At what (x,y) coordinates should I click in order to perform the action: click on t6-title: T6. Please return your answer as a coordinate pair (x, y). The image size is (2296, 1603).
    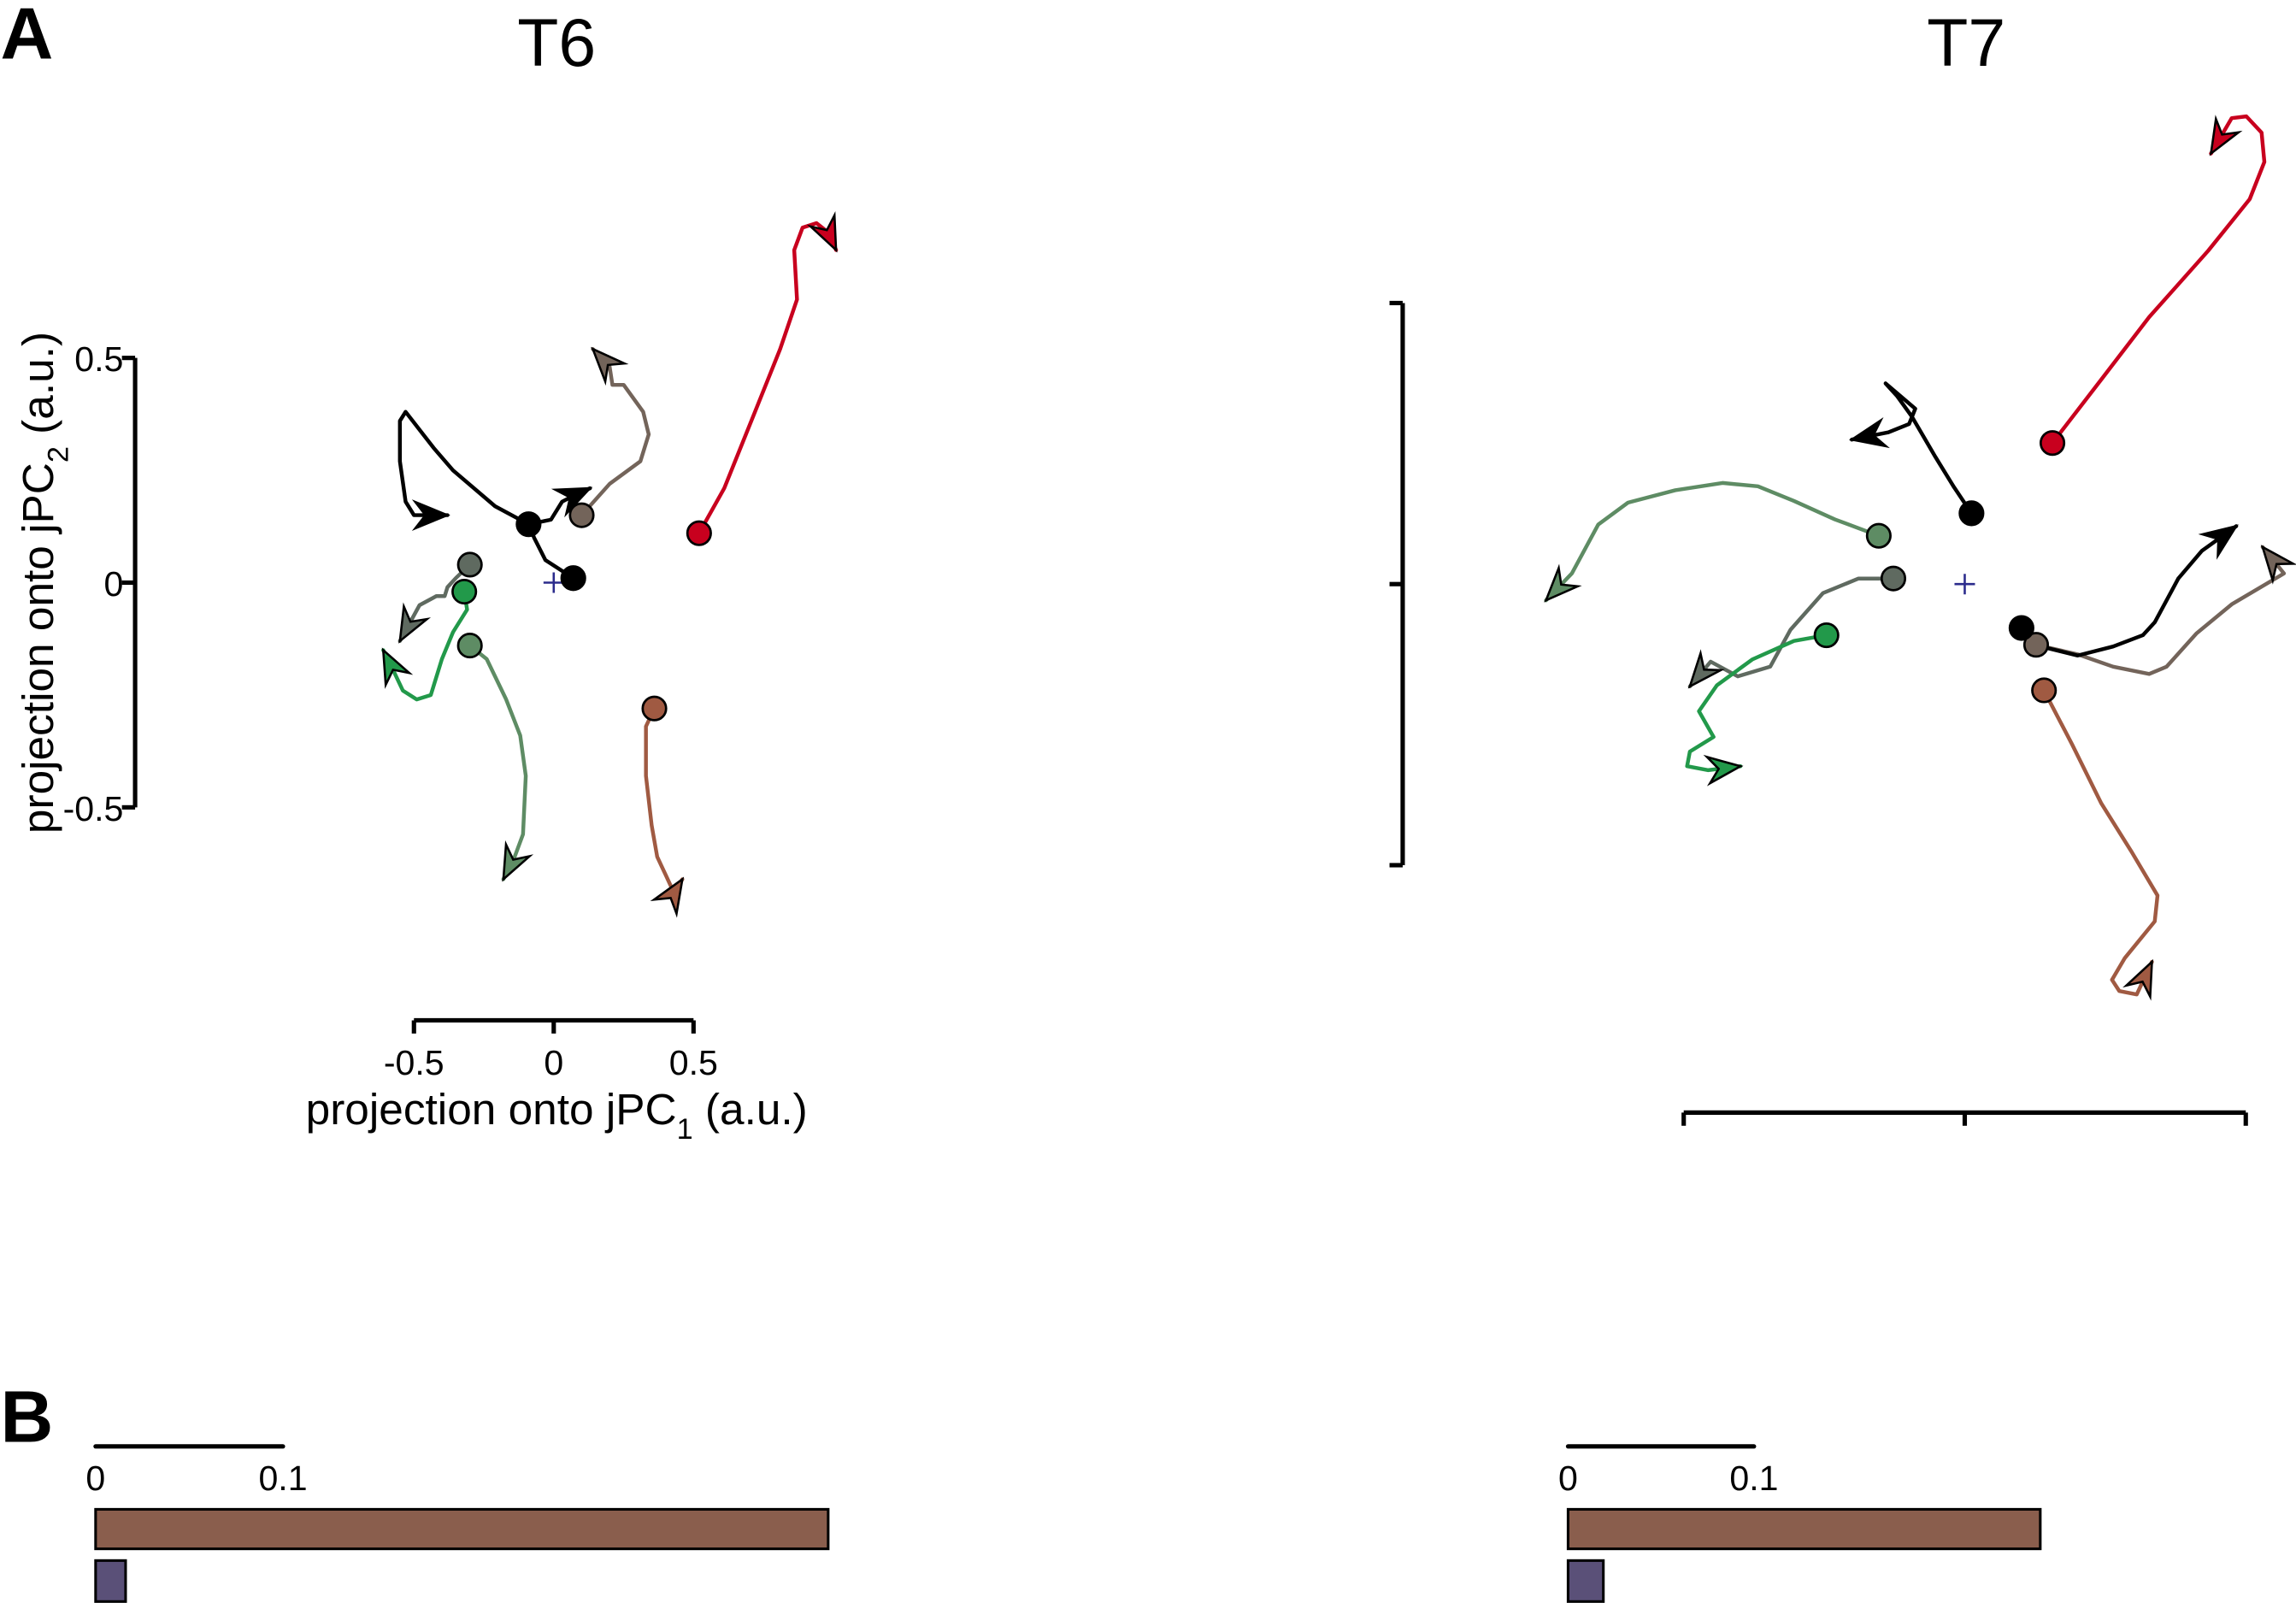
    Looking at the image, I should click on (556, 42).